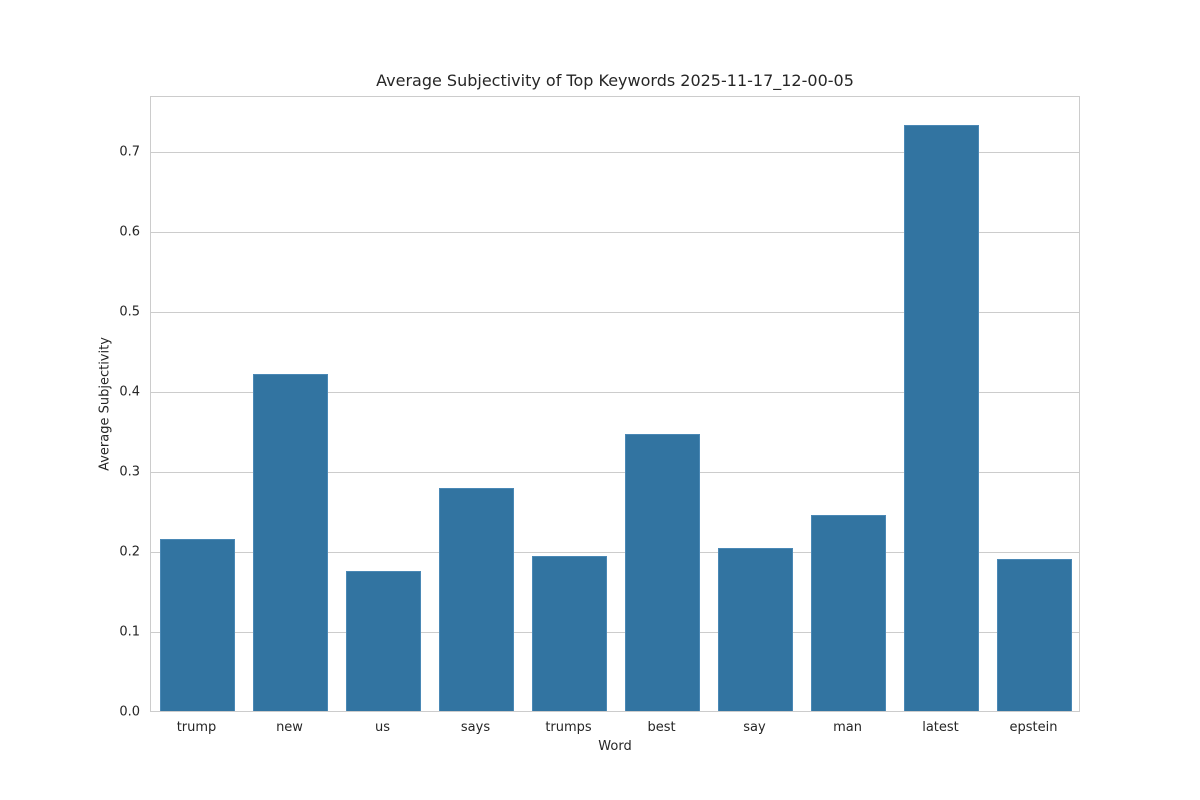  I want to click on x-tick-label: new, so click(289, 727).